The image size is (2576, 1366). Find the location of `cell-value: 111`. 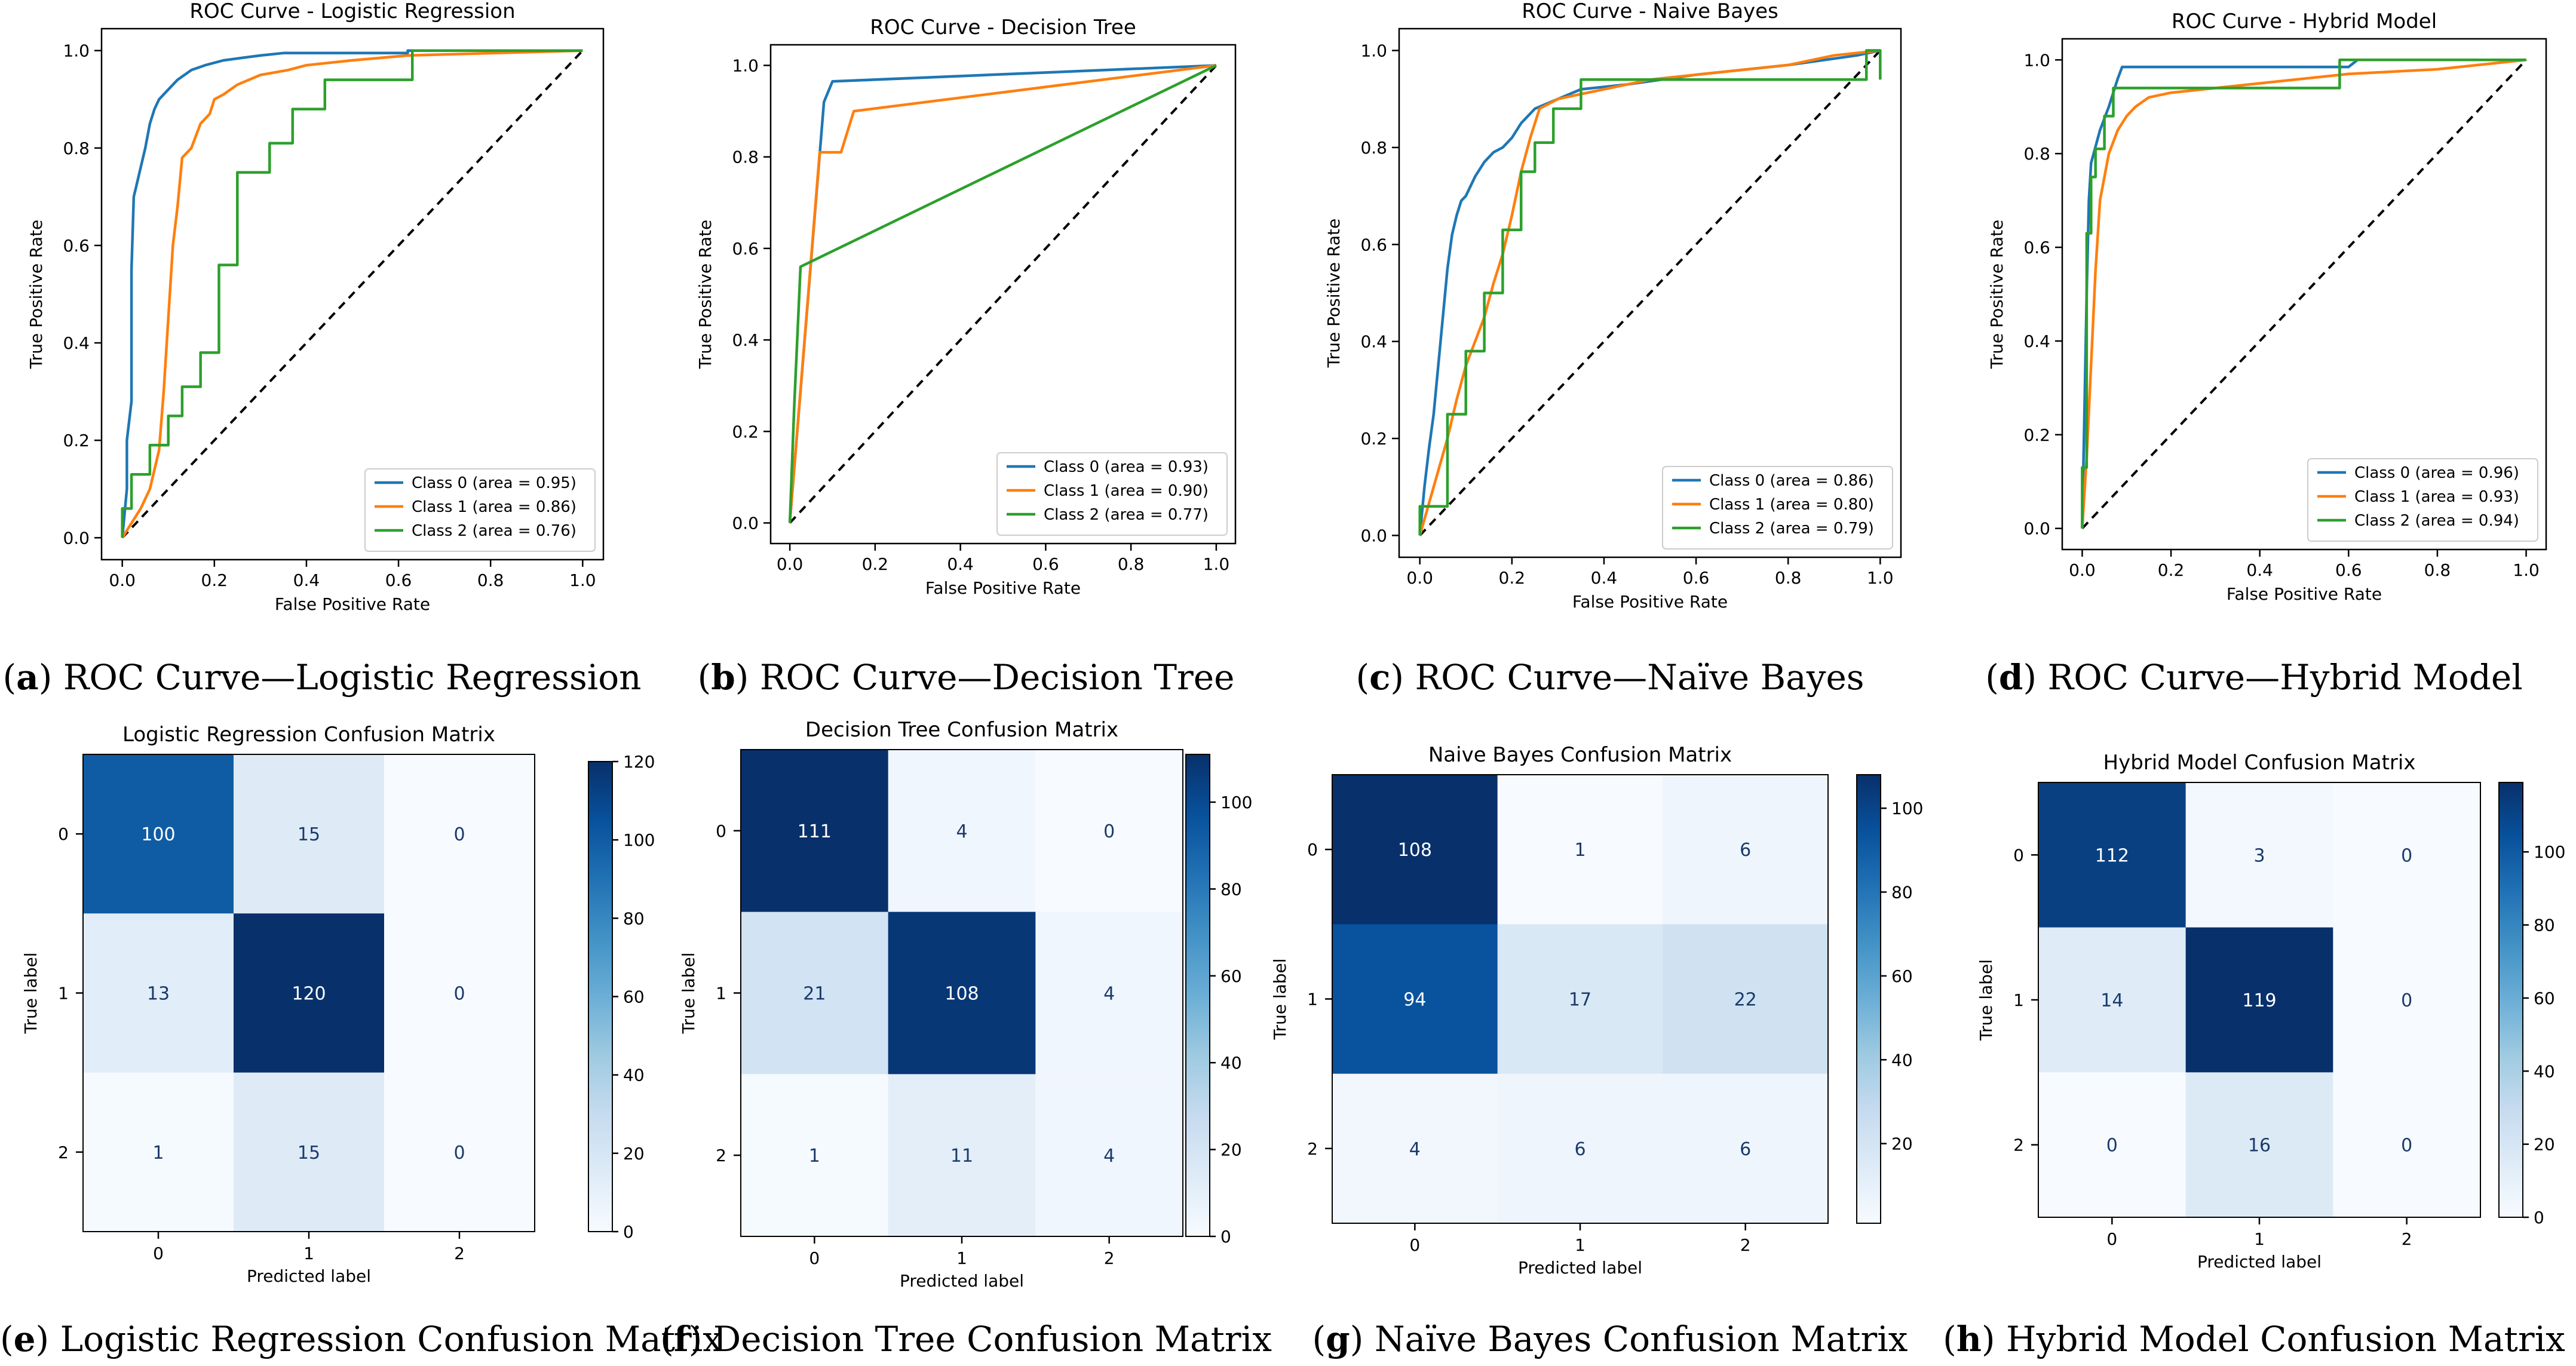

cell-value: 111 is located at coordinates (815, 832).